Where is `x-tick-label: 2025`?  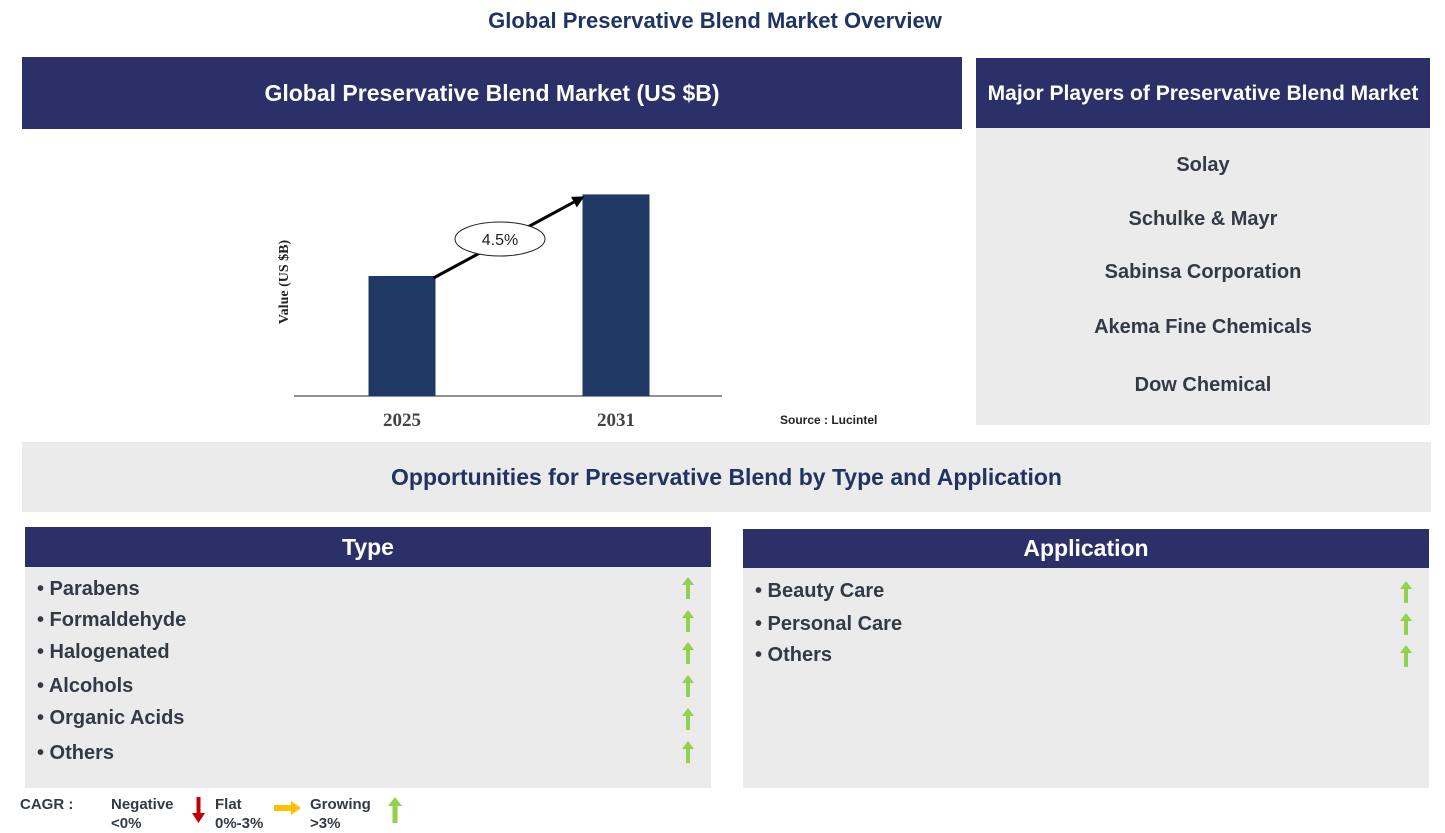 x-tick-label: 2025 is located at coordinates (402, 420).